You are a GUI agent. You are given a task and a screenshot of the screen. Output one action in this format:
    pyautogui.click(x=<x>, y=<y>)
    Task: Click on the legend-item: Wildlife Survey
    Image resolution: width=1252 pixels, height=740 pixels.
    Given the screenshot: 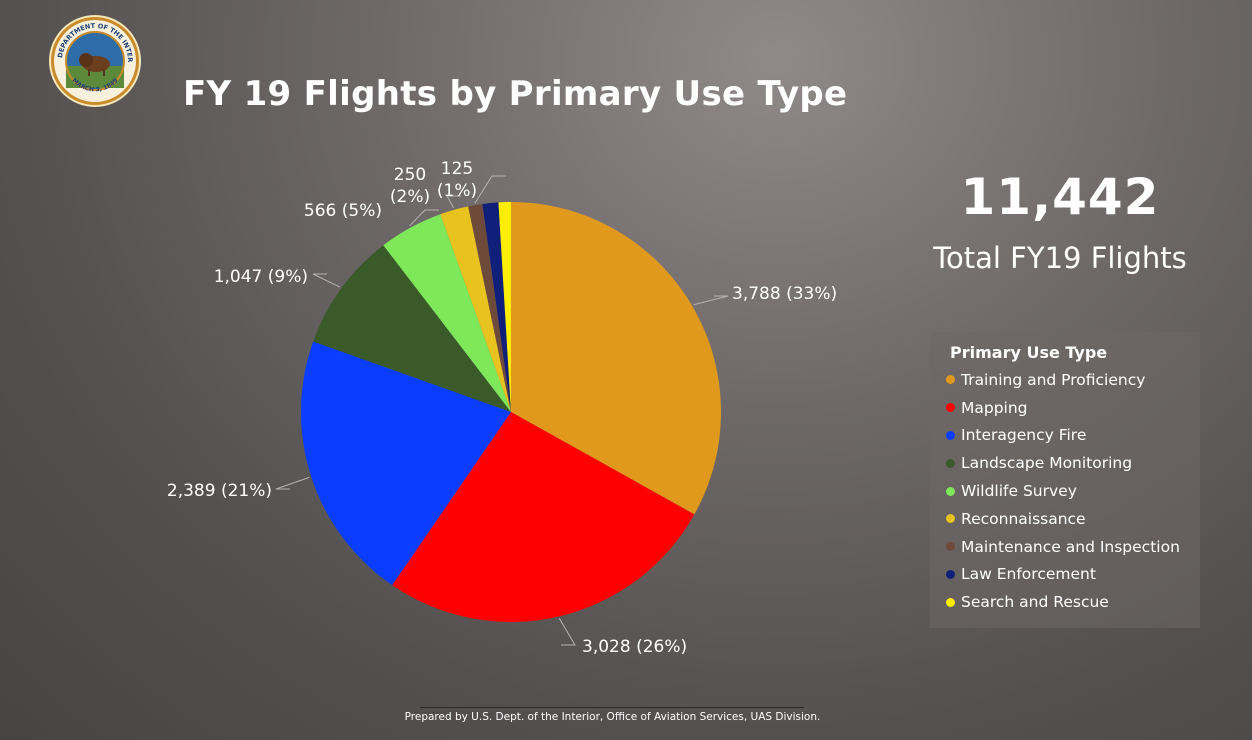 What is the action you would take?
    pyautogui.click(x=1073, y=491)
    